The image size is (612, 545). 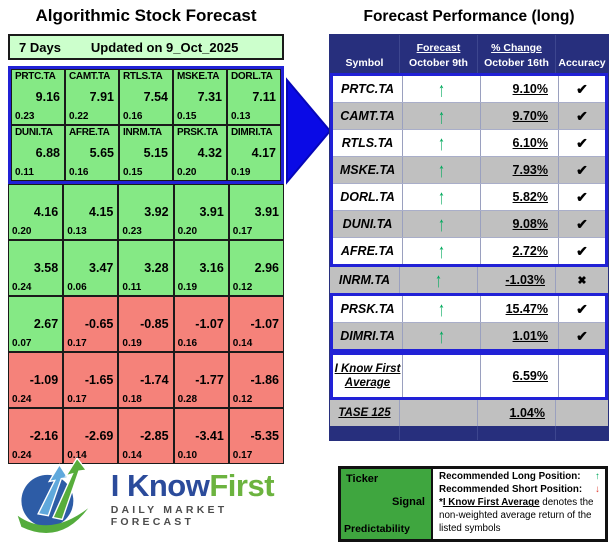 What do you see at coordinates (198, 132) in the screenshot?
I see `cell-ticker: PRSK.TA` at bounding box center [198, 132].